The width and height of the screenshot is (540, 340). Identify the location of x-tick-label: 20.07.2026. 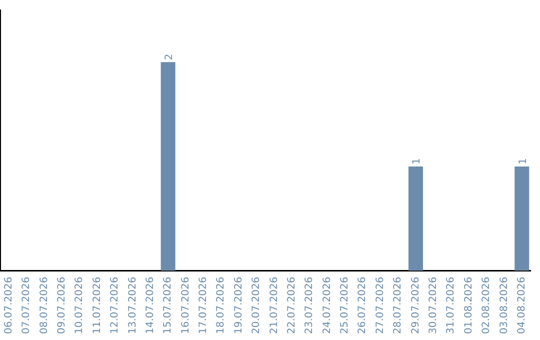
(256, 305).